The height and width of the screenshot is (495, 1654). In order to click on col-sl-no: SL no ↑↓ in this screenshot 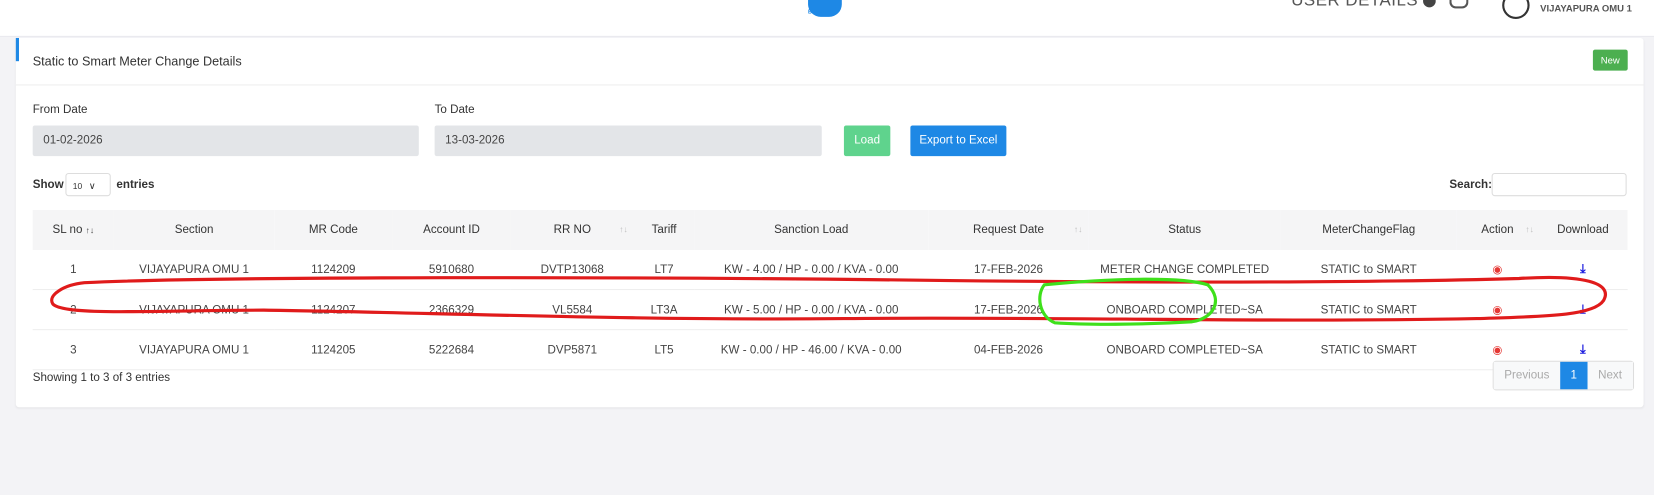, I will do `click(73, 230)`.